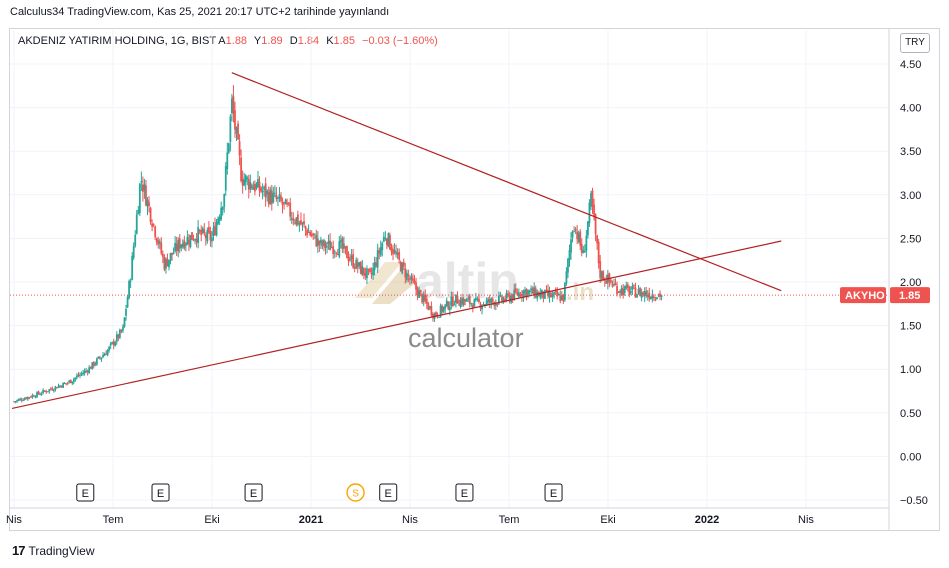  I want to click on price-axis-label: 1.50, so click(910, 327).